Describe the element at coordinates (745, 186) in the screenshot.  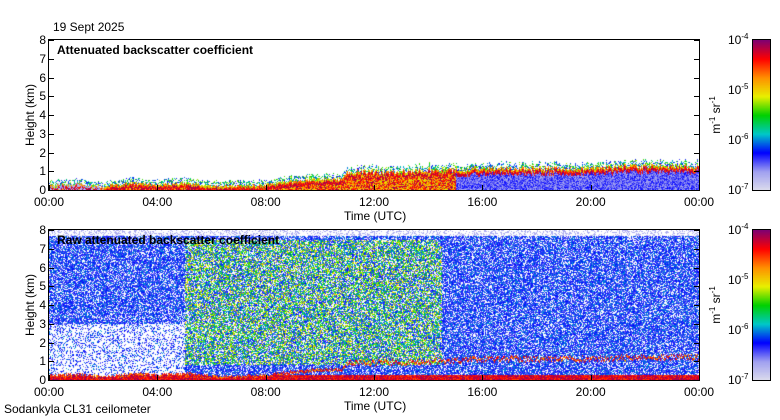
I see `tick-exponent: -7` at that location.